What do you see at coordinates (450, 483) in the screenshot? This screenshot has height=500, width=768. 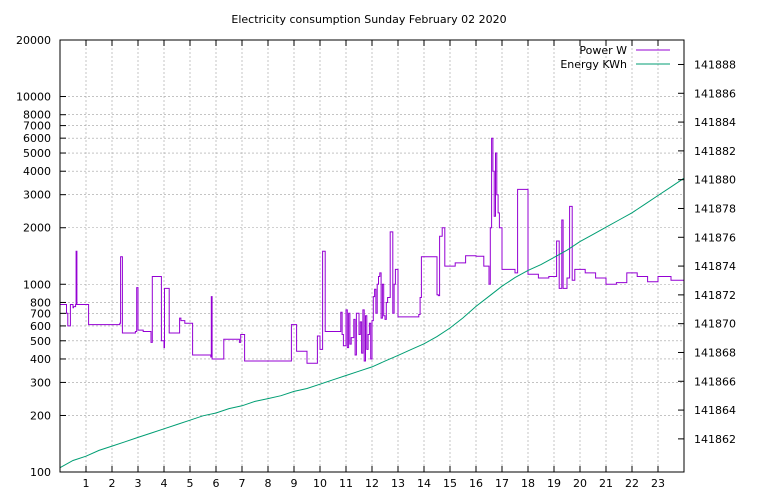 I see `x-tick-label: 15` at bounding box center [450, 483].